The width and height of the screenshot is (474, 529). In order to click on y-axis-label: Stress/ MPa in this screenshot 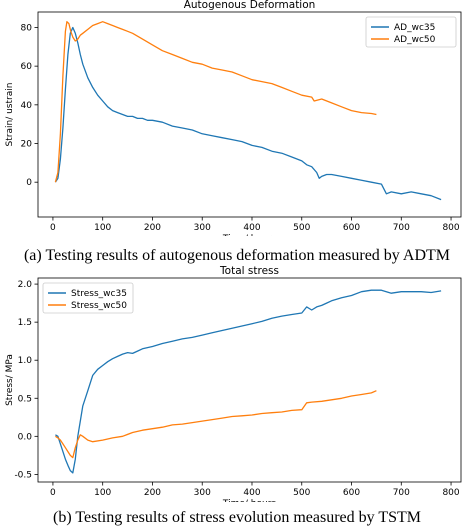, I will do `click(10, 380)`.